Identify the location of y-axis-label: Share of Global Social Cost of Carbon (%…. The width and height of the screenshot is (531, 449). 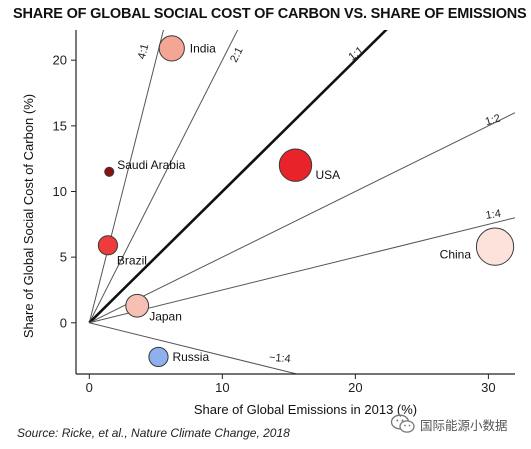
(28, 216).